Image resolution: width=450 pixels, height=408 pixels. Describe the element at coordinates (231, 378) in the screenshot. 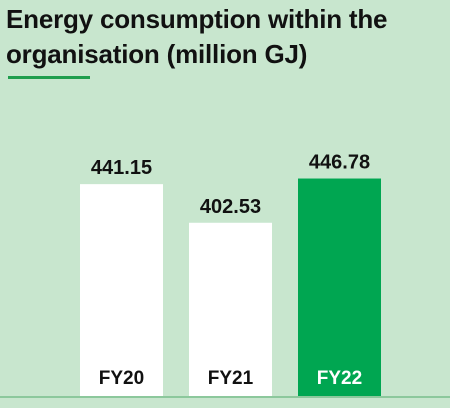

I see `category-label-fy21: FY21` at that location.